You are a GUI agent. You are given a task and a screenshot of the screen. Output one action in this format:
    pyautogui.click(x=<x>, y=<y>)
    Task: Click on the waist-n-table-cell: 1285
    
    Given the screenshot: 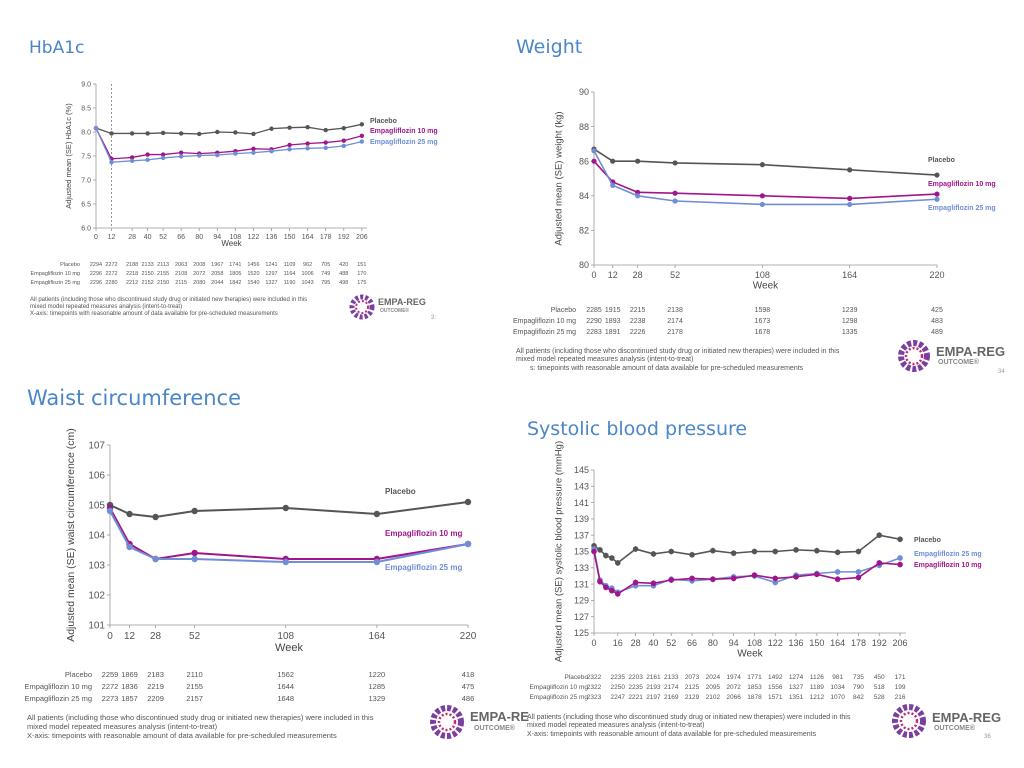 What is the action you would take?
    pyautogui.click(x=377, y=686)
    